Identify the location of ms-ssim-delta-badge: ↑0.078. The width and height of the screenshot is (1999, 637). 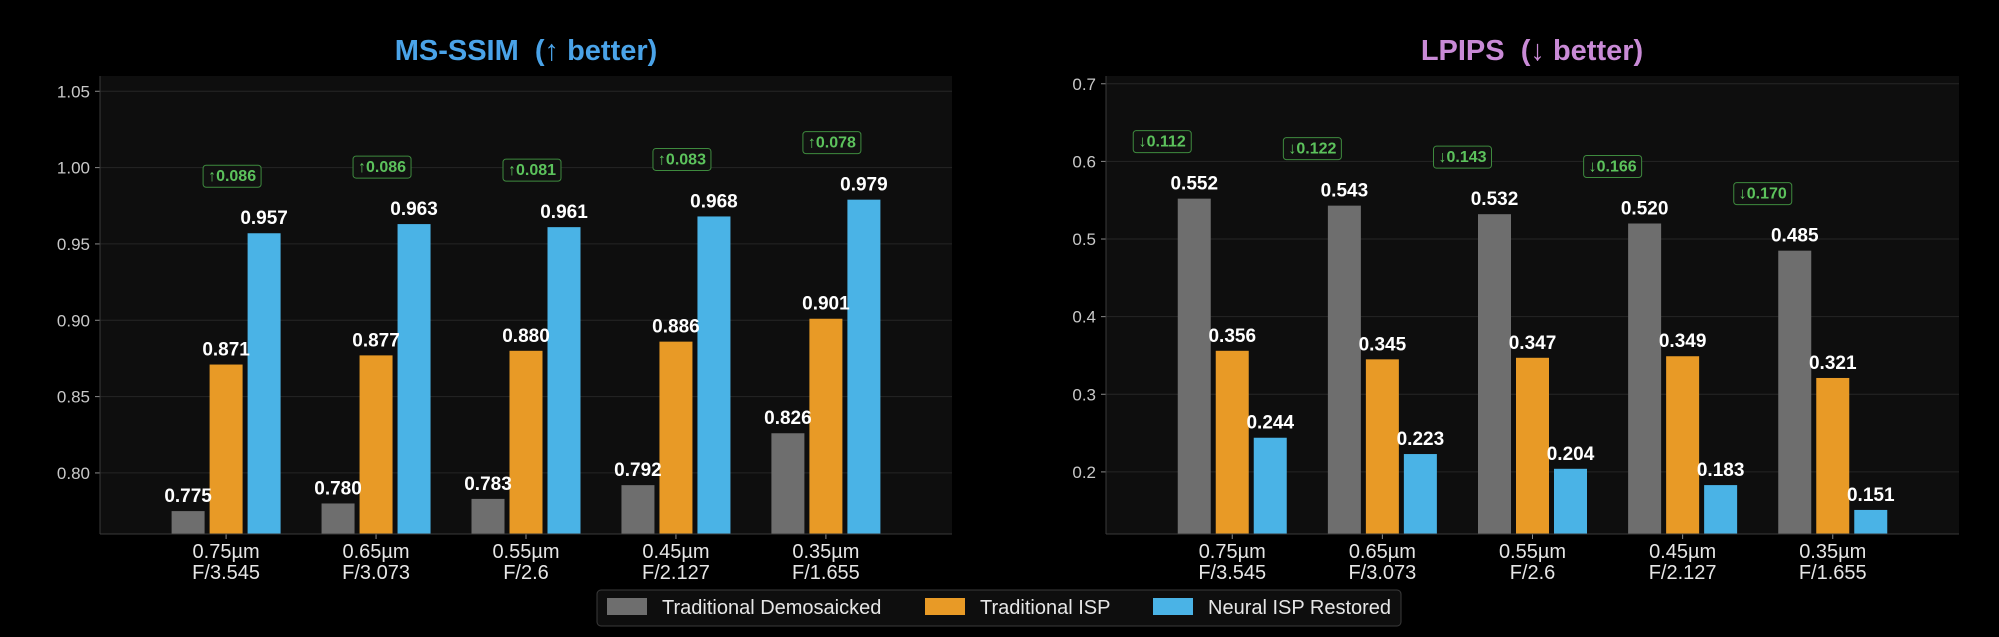
(832, 143).